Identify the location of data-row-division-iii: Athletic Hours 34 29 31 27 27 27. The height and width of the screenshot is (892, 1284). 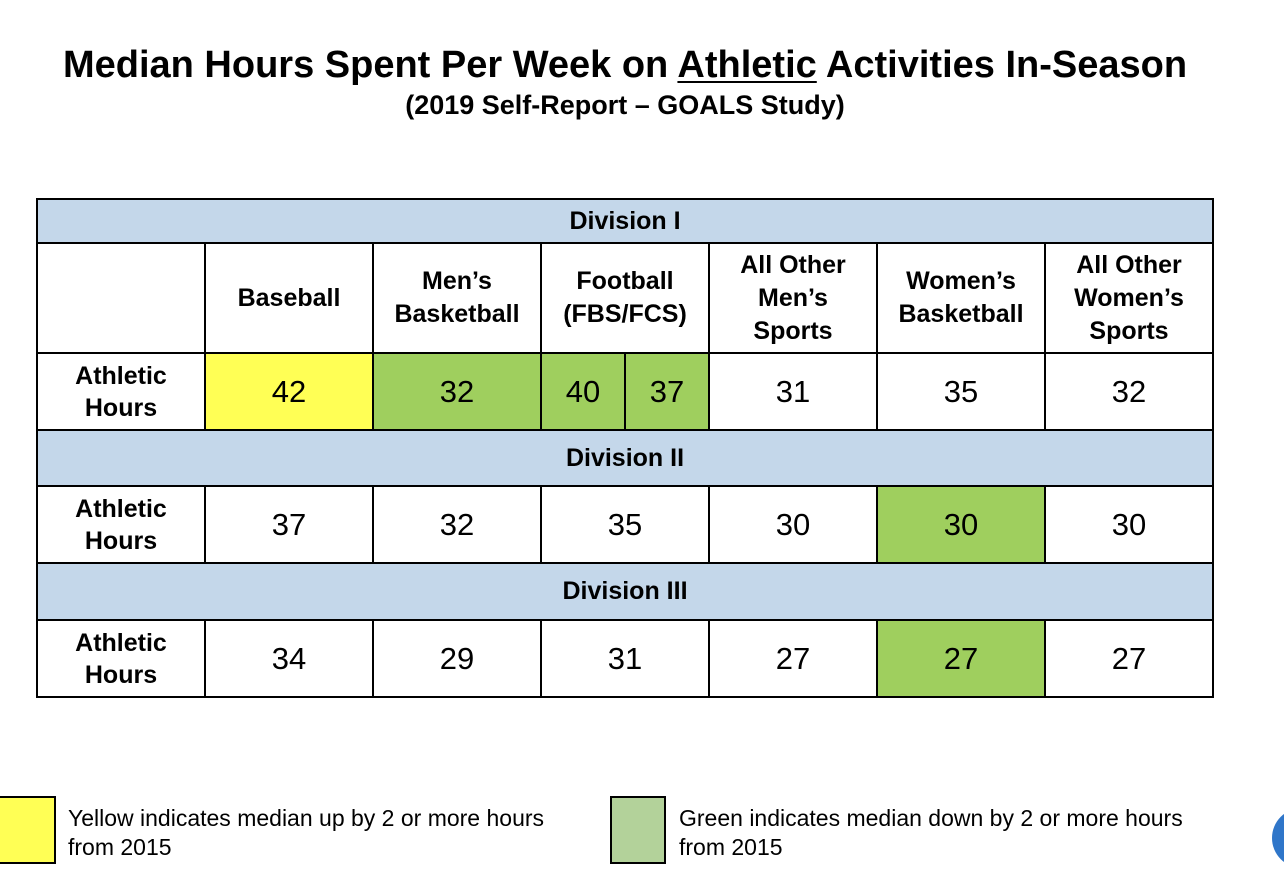
(625, 658).